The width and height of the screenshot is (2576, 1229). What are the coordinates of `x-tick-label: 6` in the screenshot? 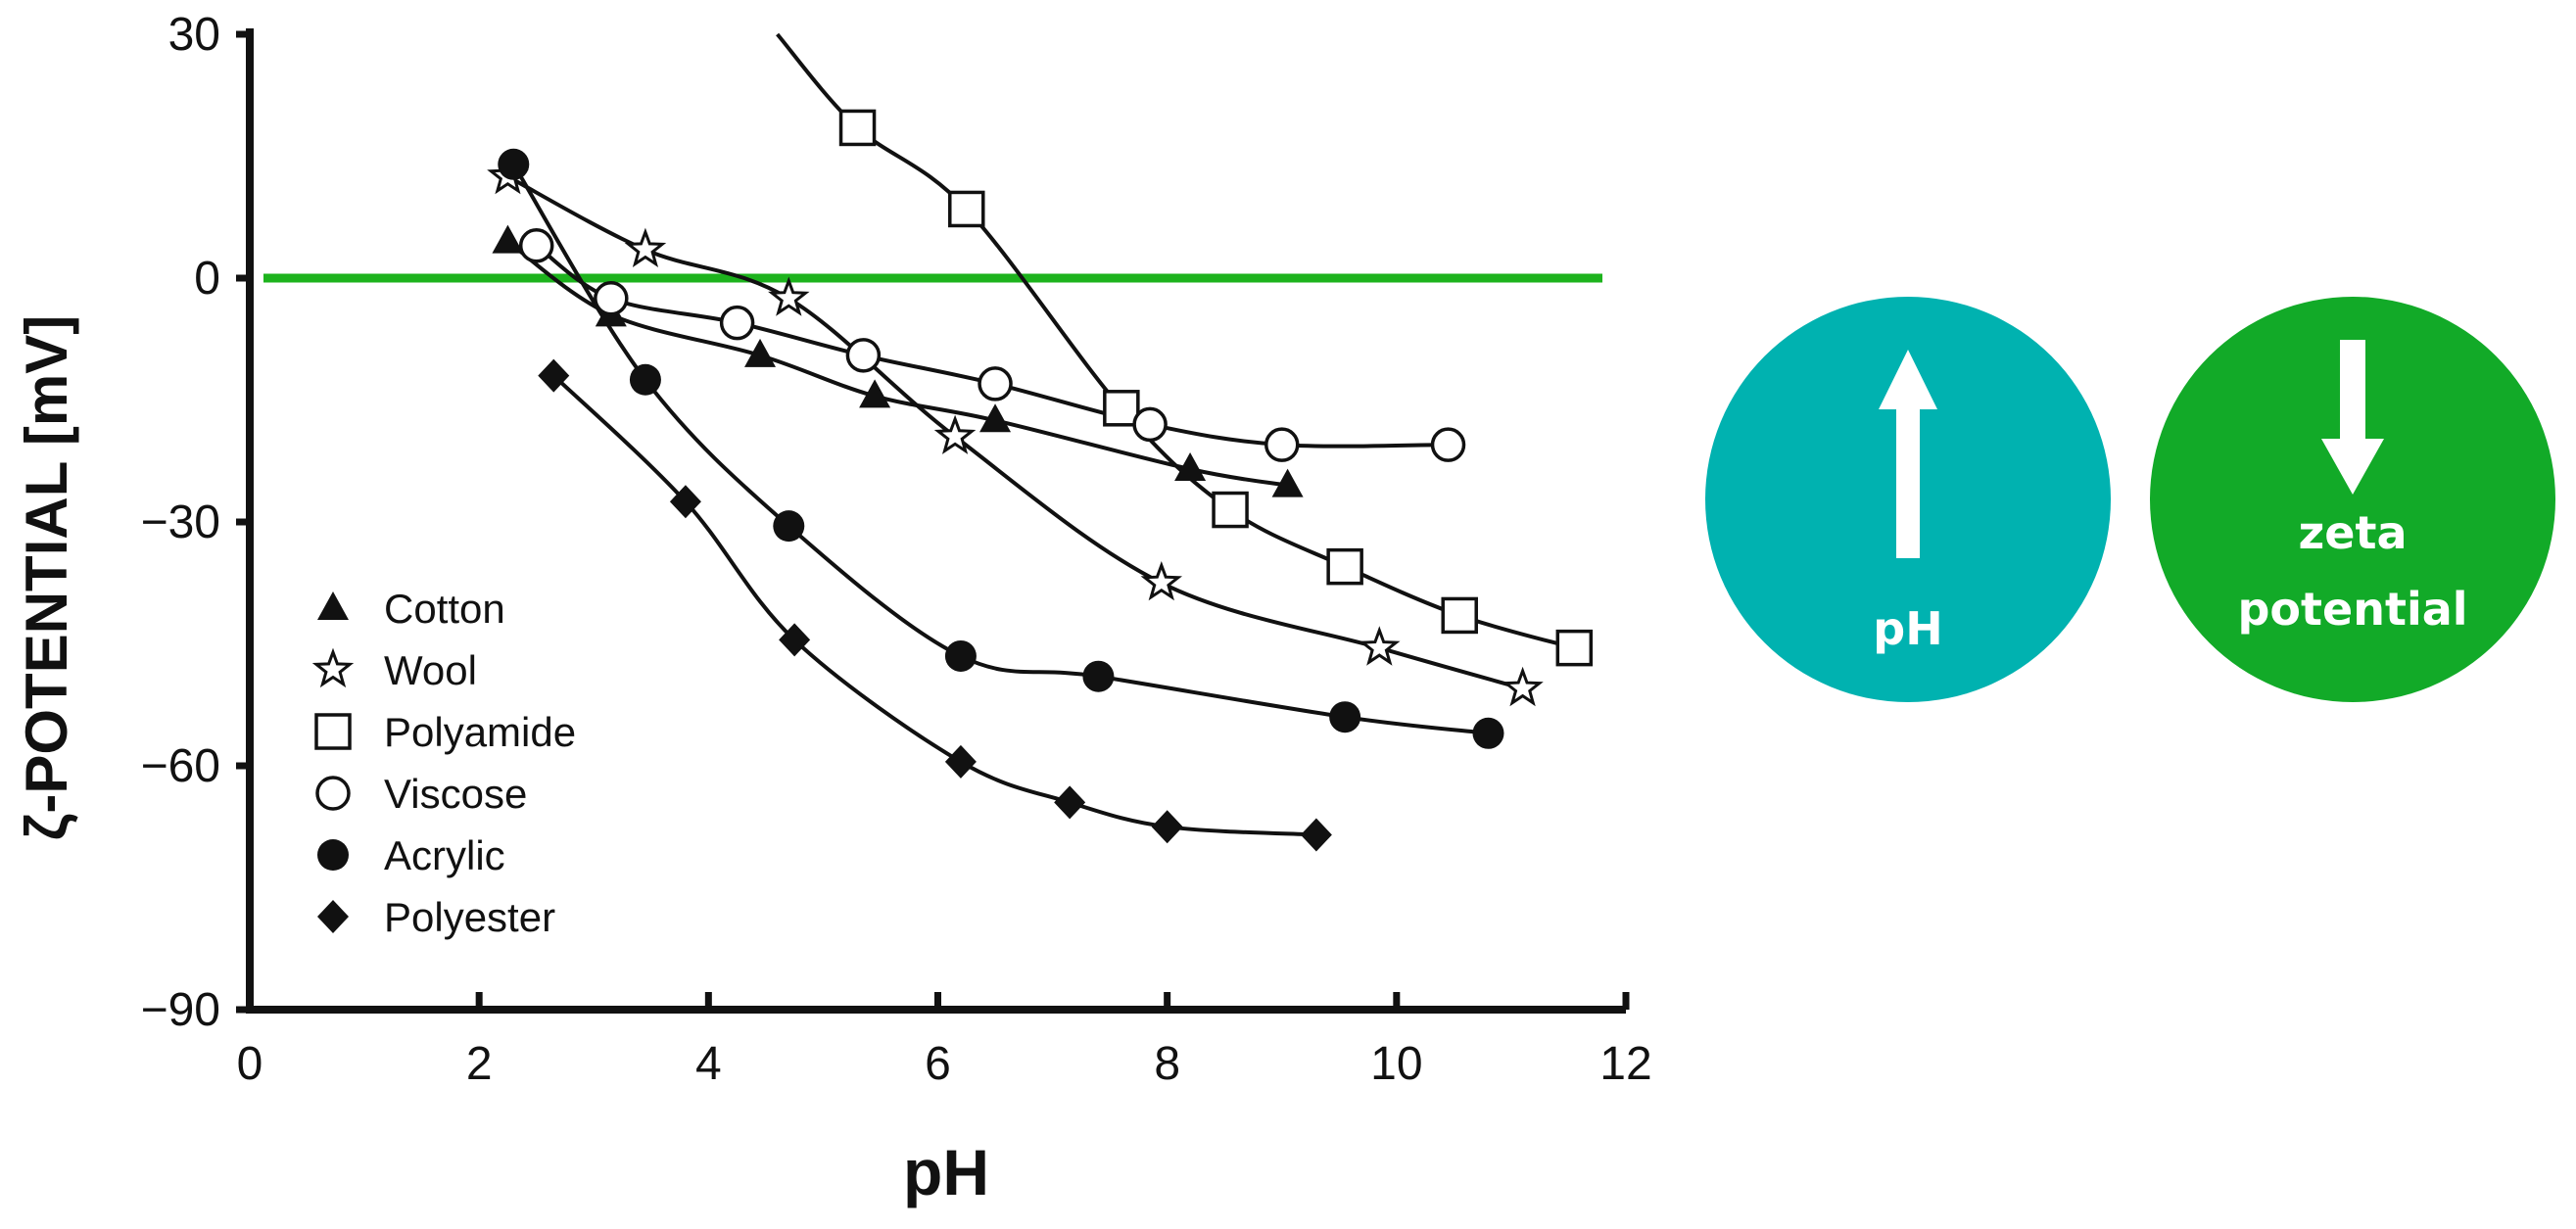 It's located at (938, 1064).